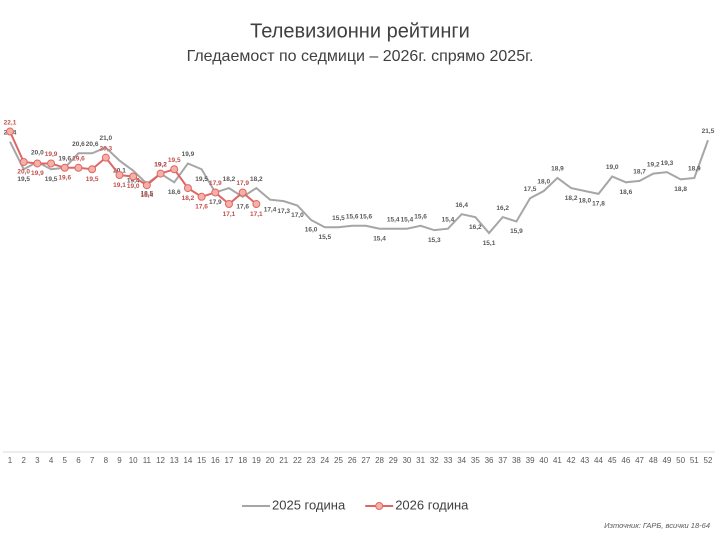 The image size is (720, 540). I want to click on data-label: 17,9, so click(215, 202).